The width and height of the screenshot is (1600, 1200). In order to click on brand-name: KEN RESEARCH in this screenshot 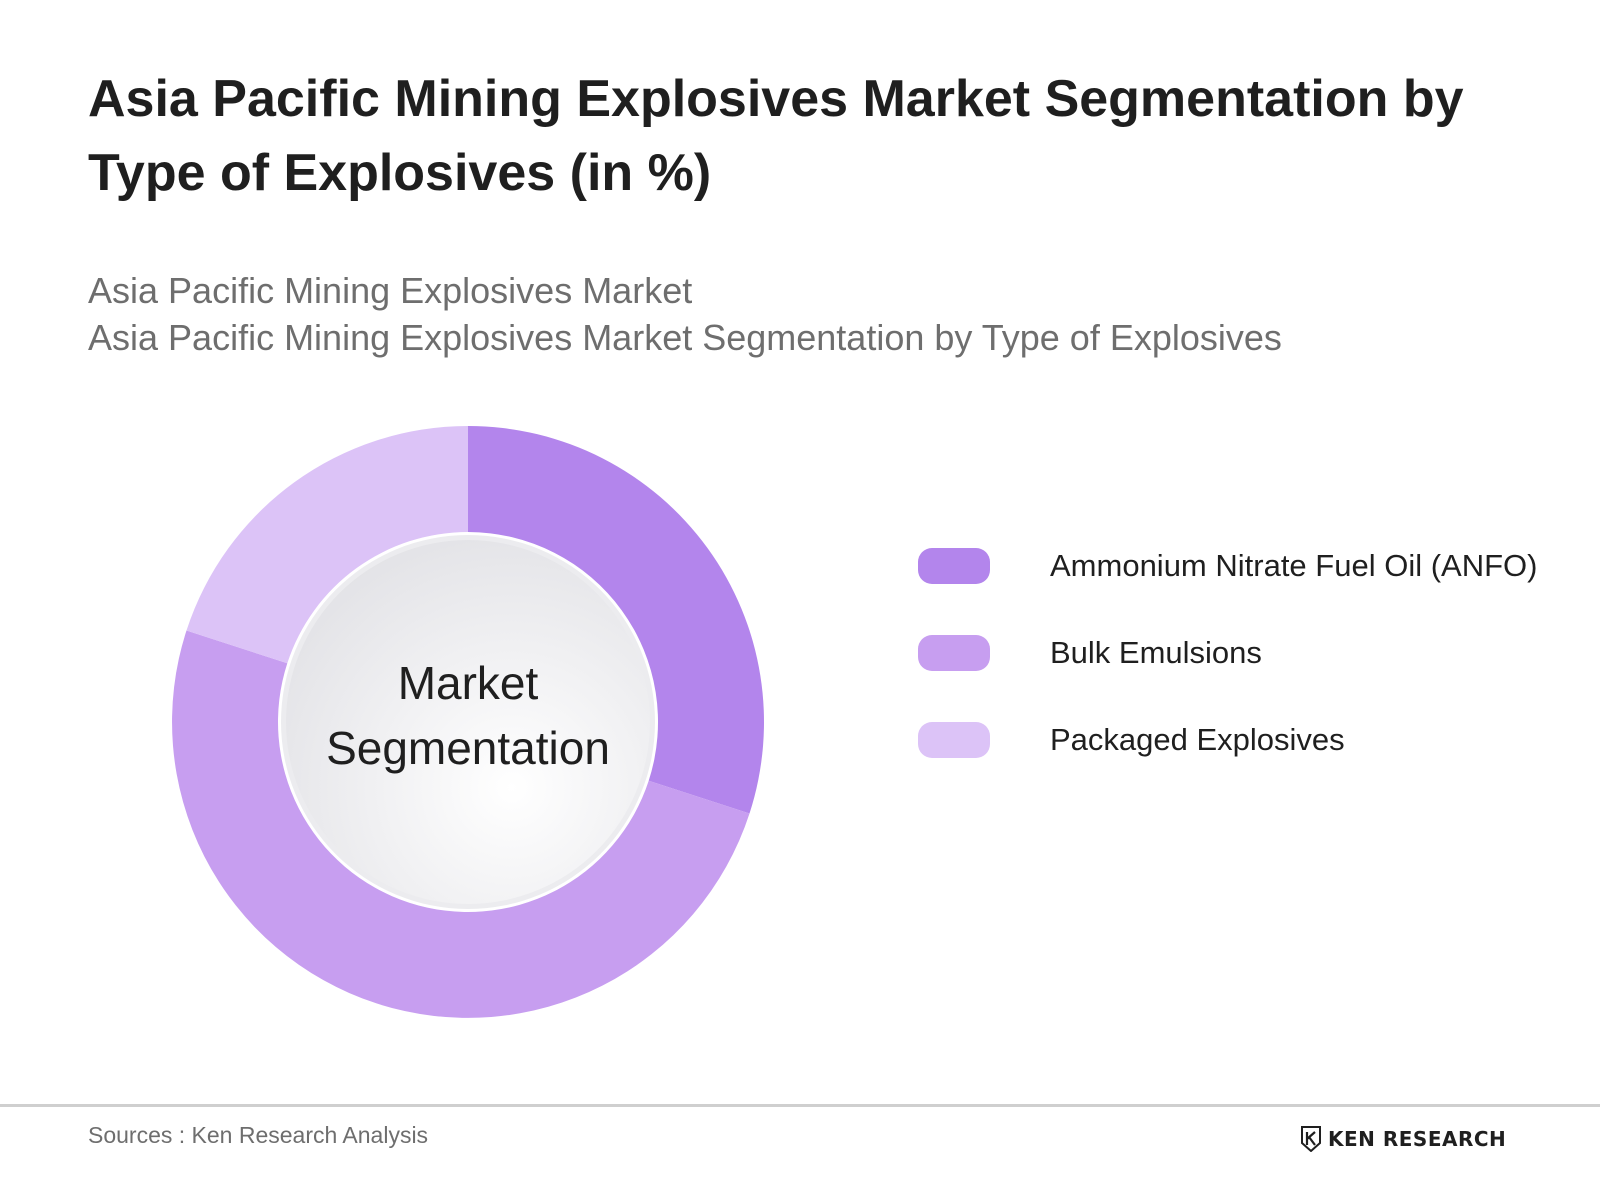, I will do `click(1417, 1139)`.